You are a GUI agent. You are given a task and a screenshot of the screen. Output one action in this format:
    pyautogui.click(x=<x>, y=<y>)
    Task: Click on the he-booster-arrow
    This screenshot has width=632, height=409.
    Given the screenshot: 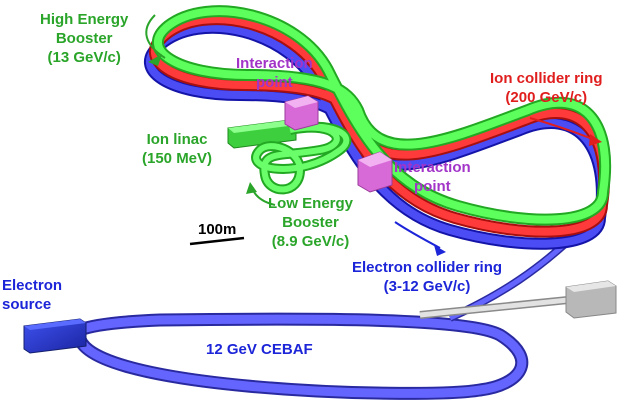 What is the action you would take?
    pyautogui.click(x=155, y=40)
    